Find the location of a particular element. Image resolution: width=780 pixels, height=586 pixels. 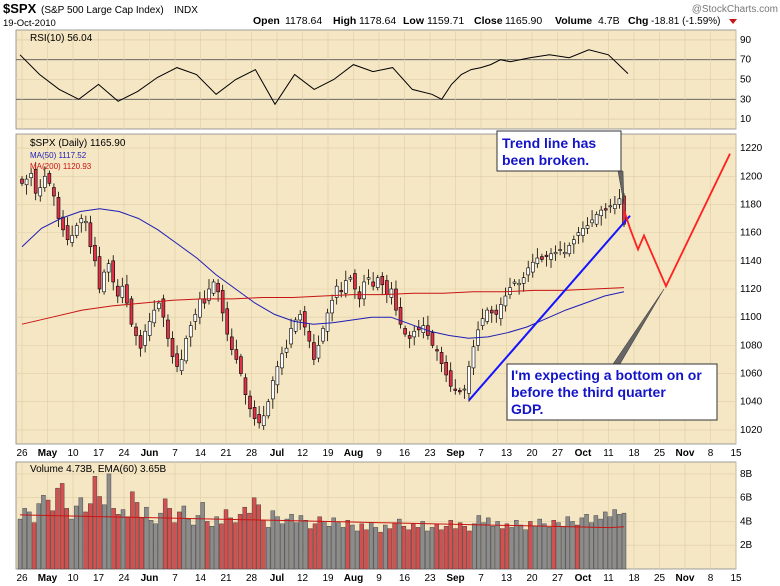

price-x-tick-label: 12 is located at coordinates (303, 453).